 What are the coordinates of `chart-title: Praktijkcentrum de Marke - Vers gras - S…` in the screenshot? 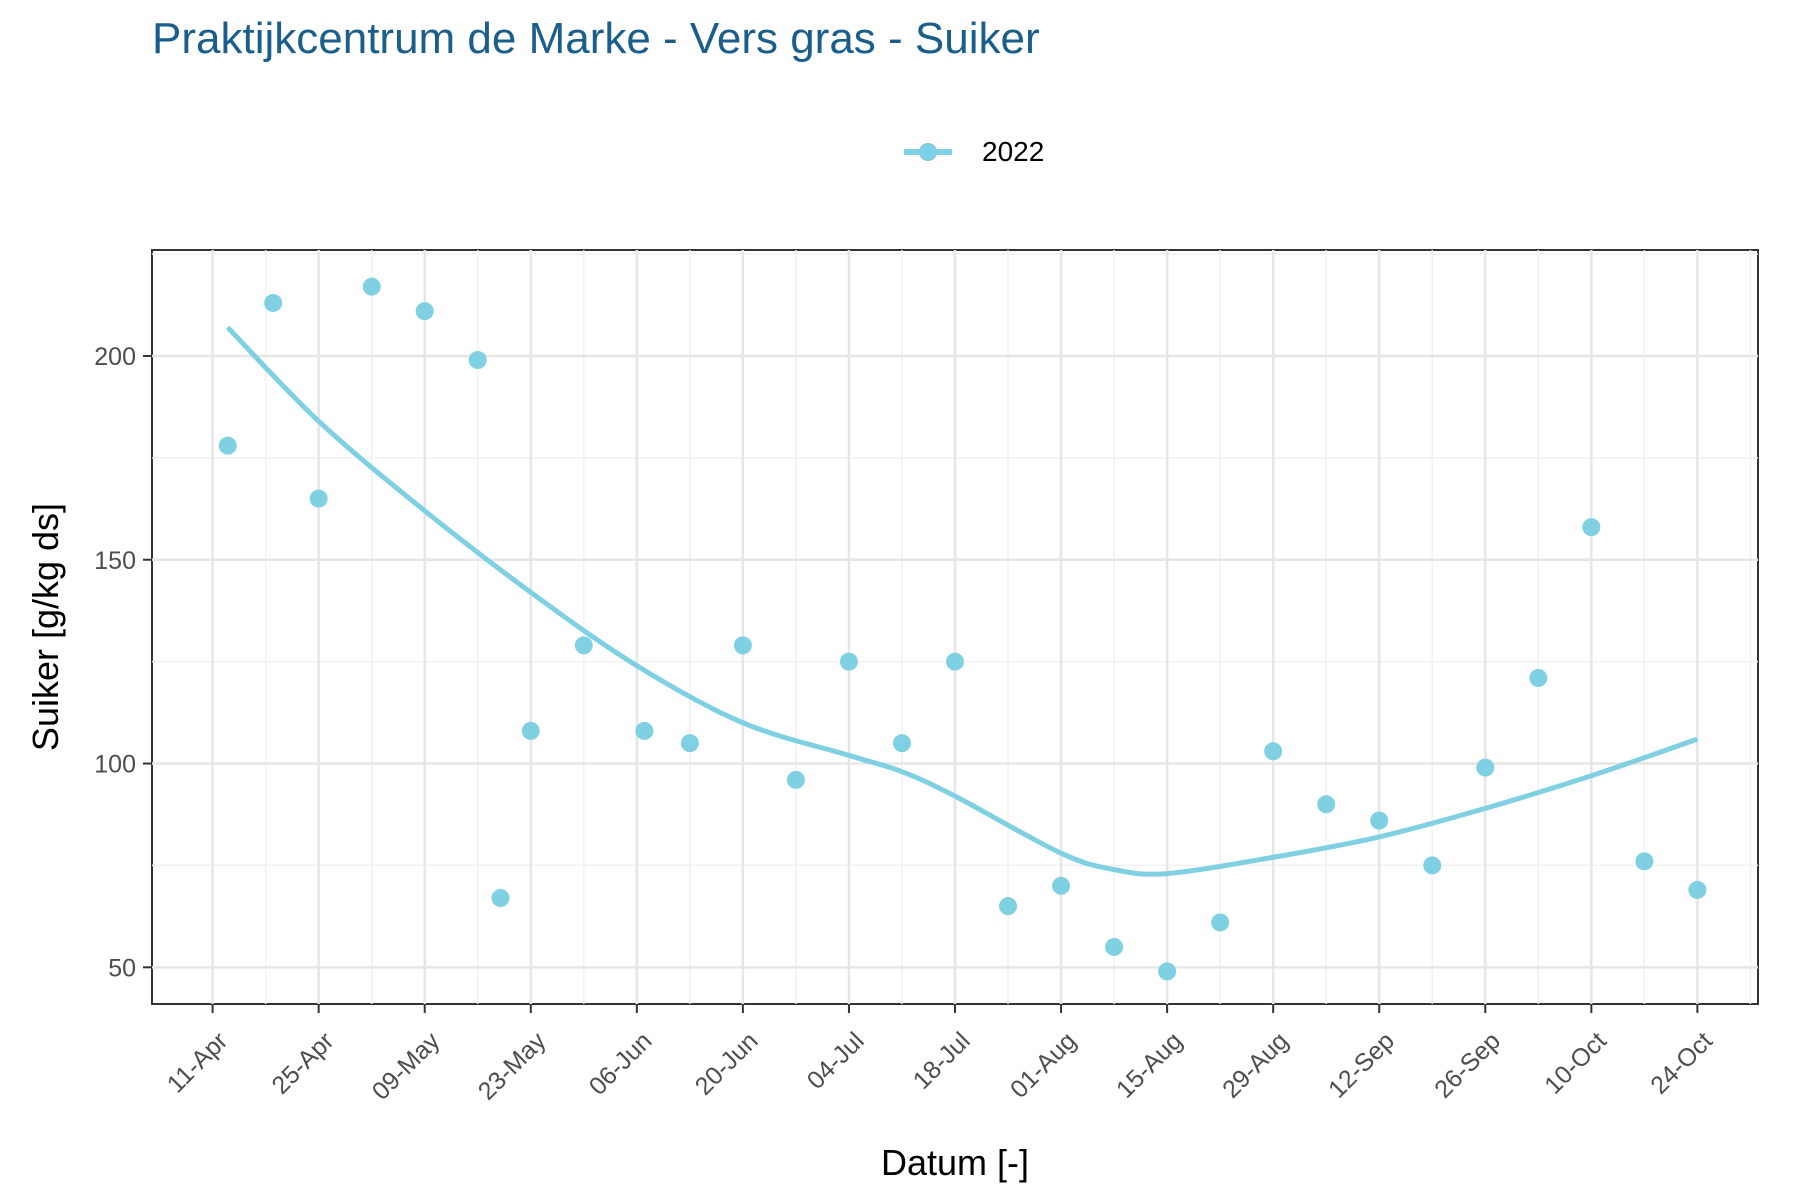 It's located at (596, 38).